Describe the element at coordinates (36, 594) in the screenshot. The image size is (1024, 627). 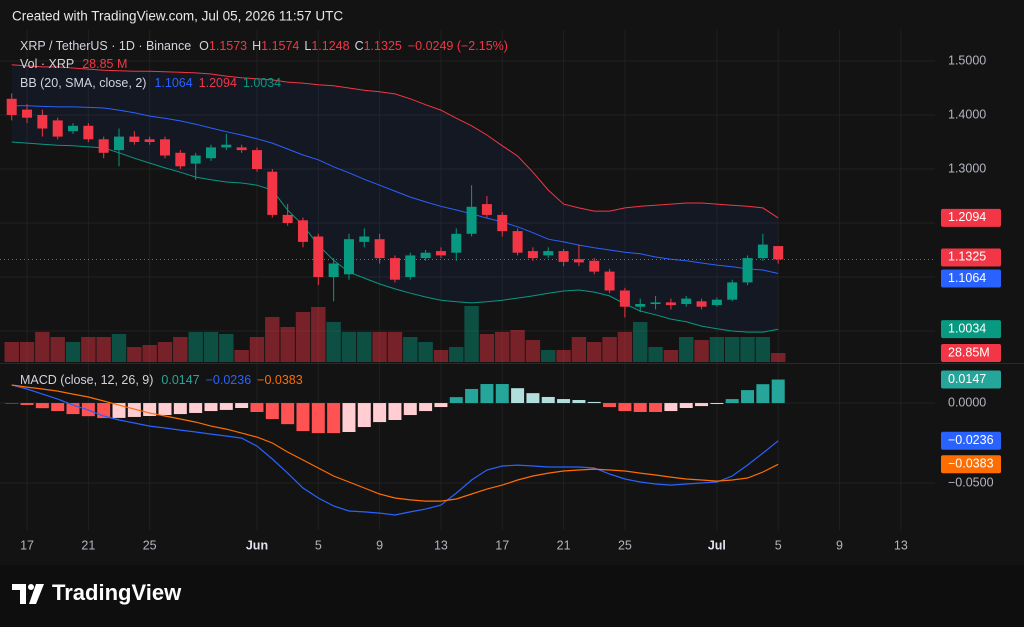
I see `logo-slash` at that location.